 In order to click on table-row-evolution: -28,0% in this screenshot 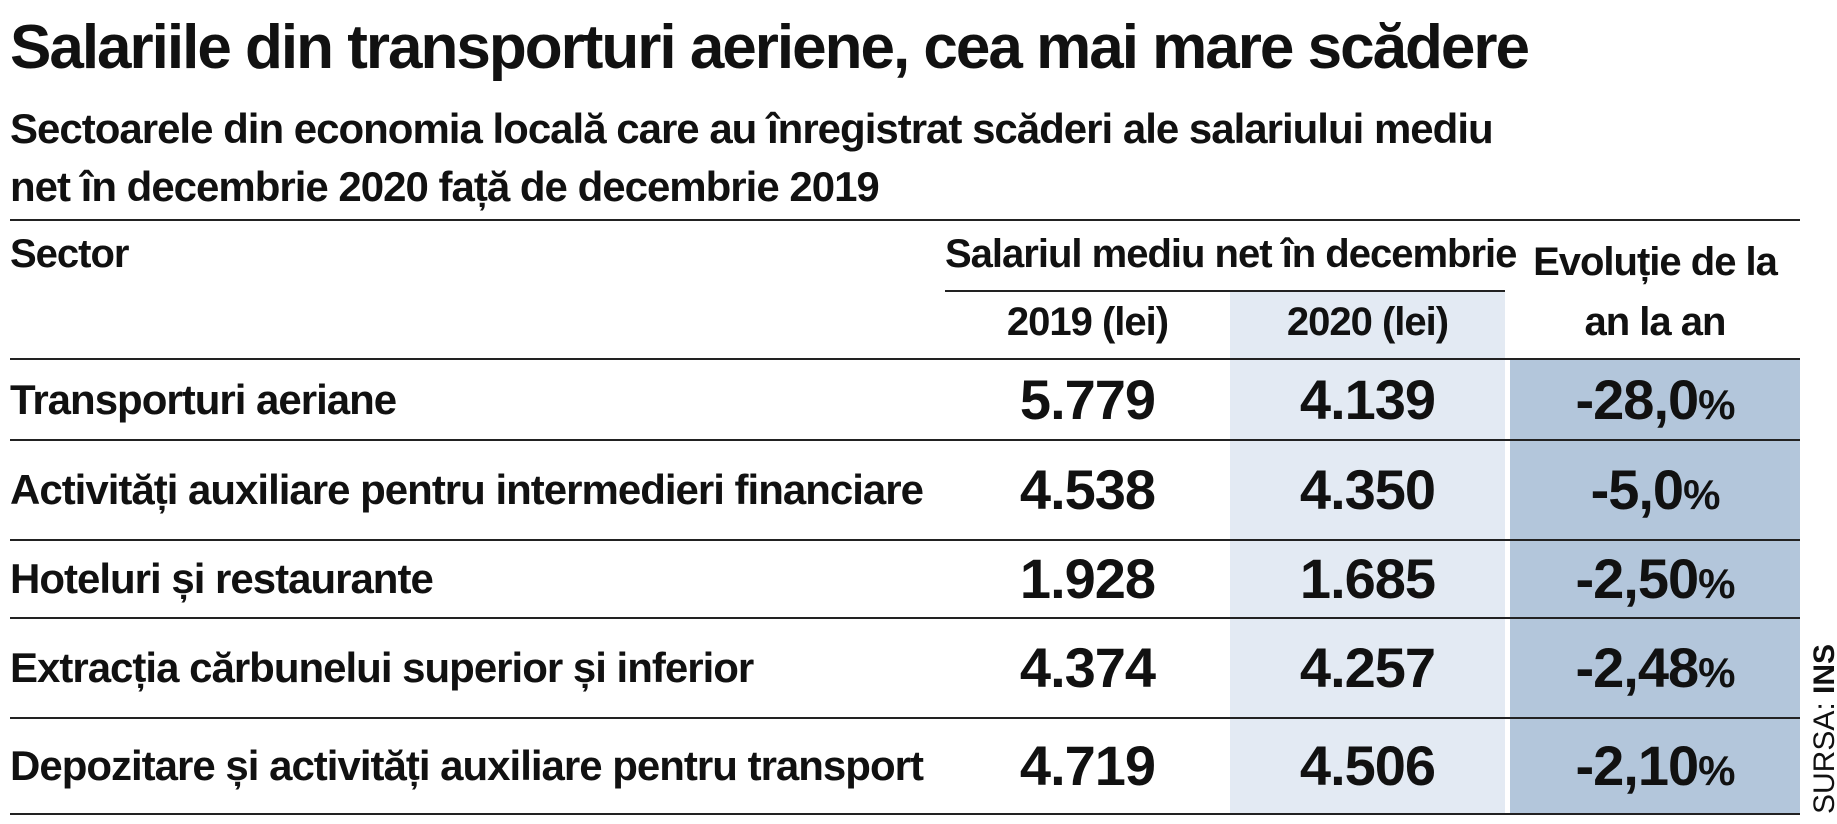, I will do `click(1655, 400)`.